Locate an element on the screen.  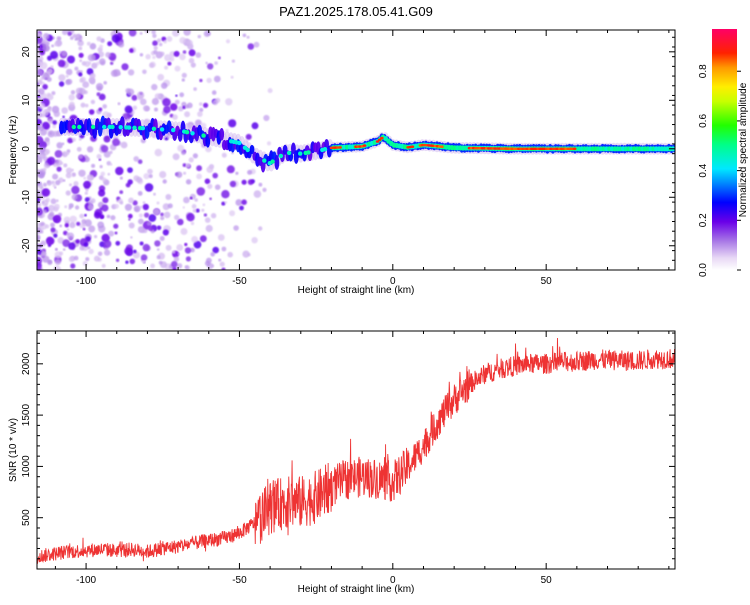
ridge-peak is located at coordinates (442, 146).